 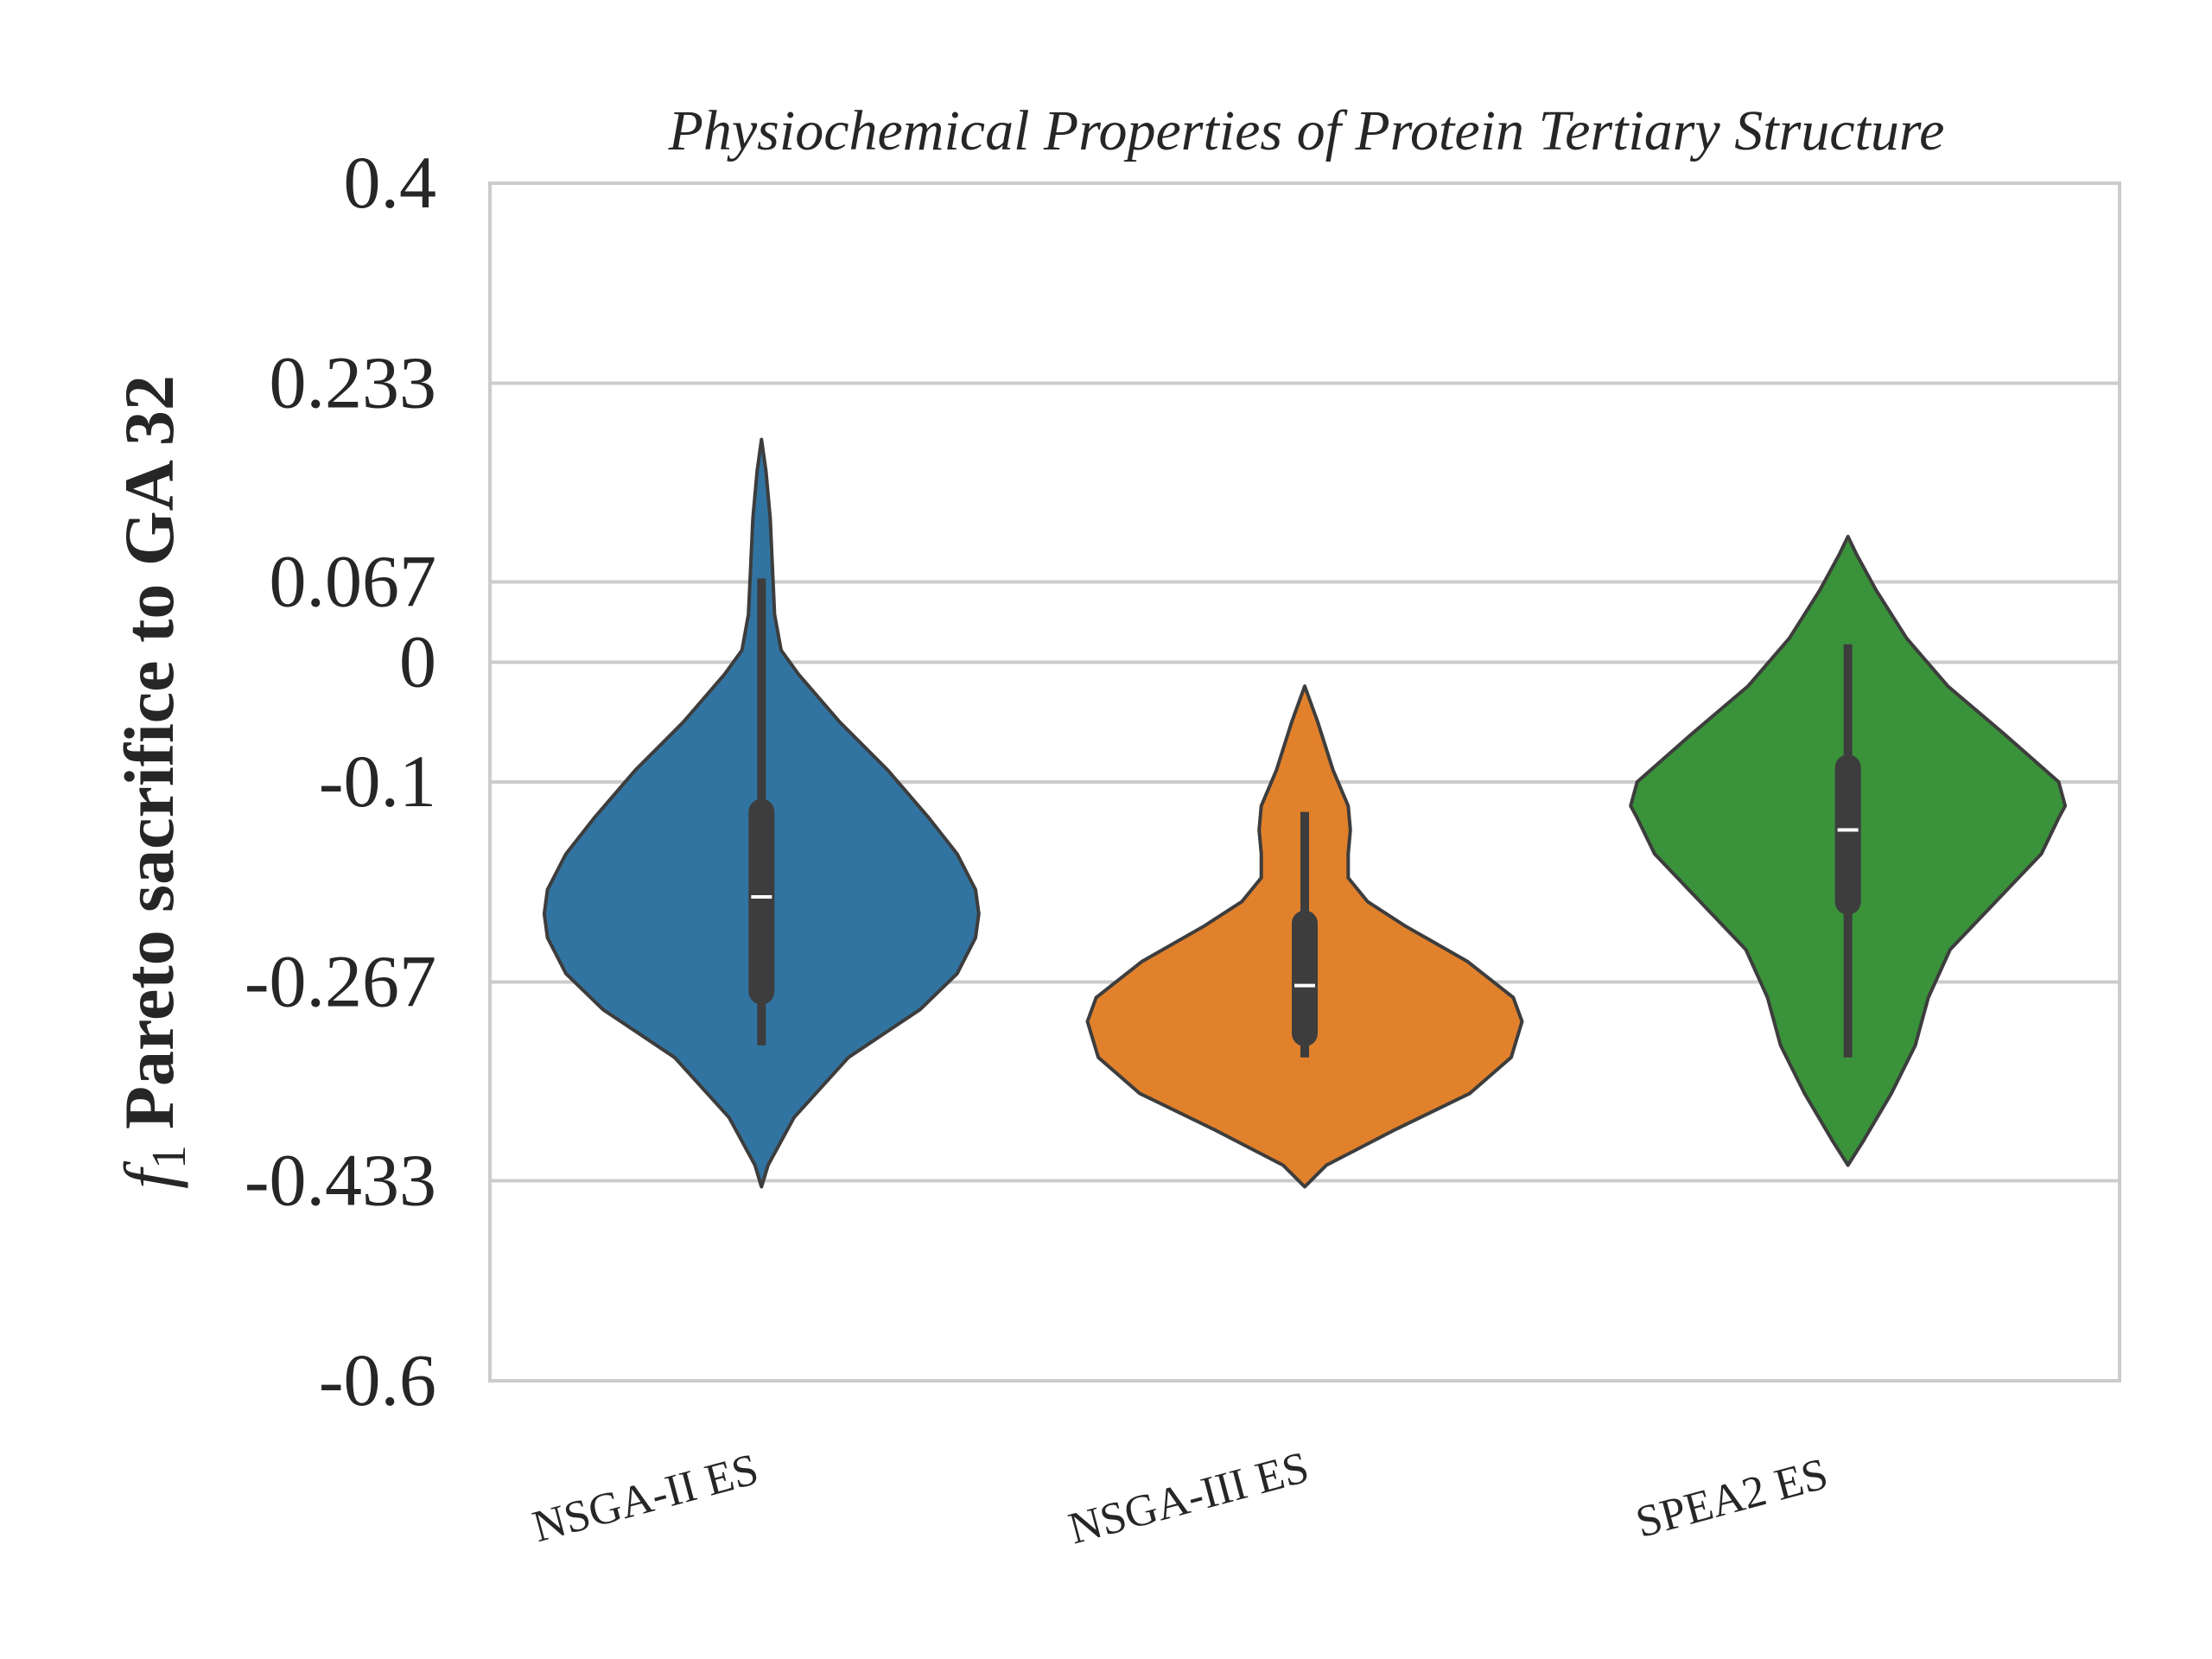 I want to click on y-axis-label-text: Pareto sacrifice to GA 32, so click(x=149, y=752).